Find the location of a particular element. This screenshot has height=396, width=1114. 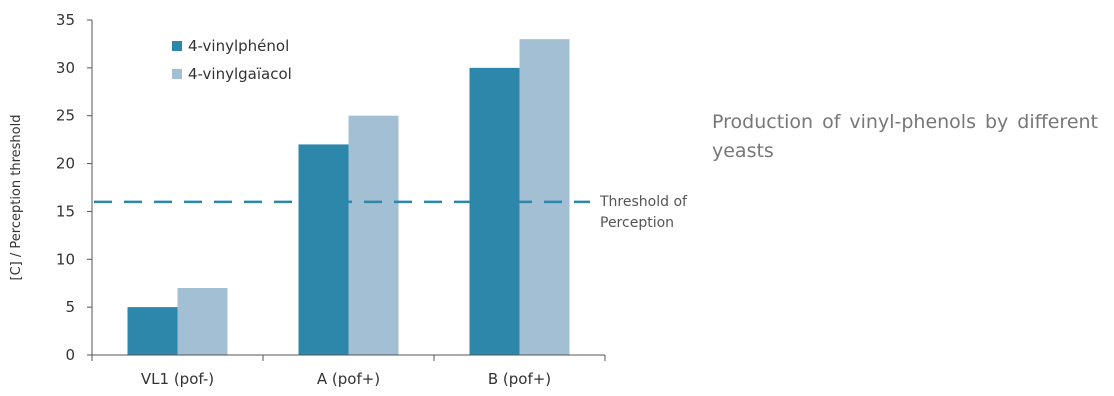

legend: 4-vinylphénol 4-vinylgaïacol is located at coordinates (232, 60).